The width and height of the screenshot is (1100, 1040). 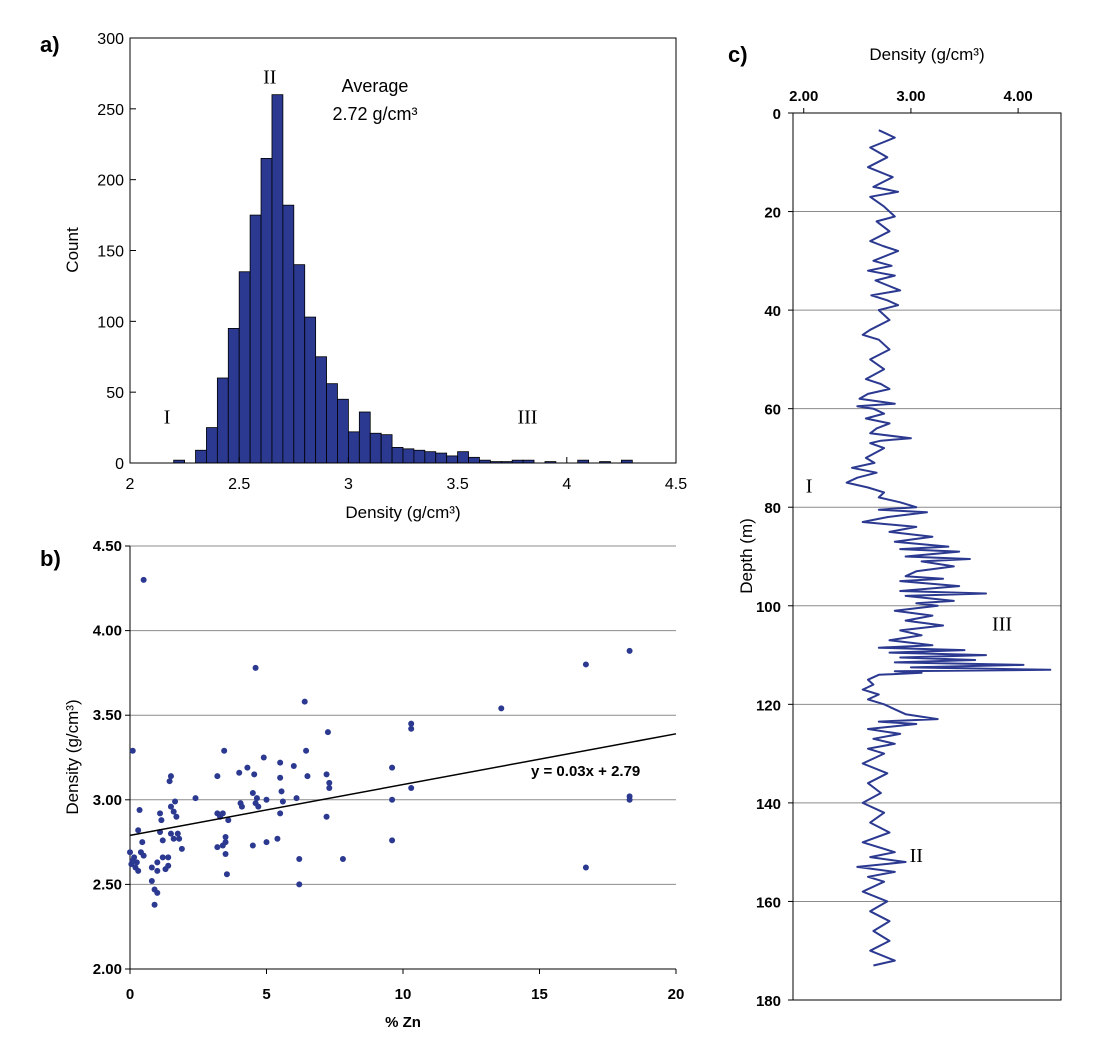 I want to click on depth-log-y-tick-label: 20, so click(x=772, y=213).